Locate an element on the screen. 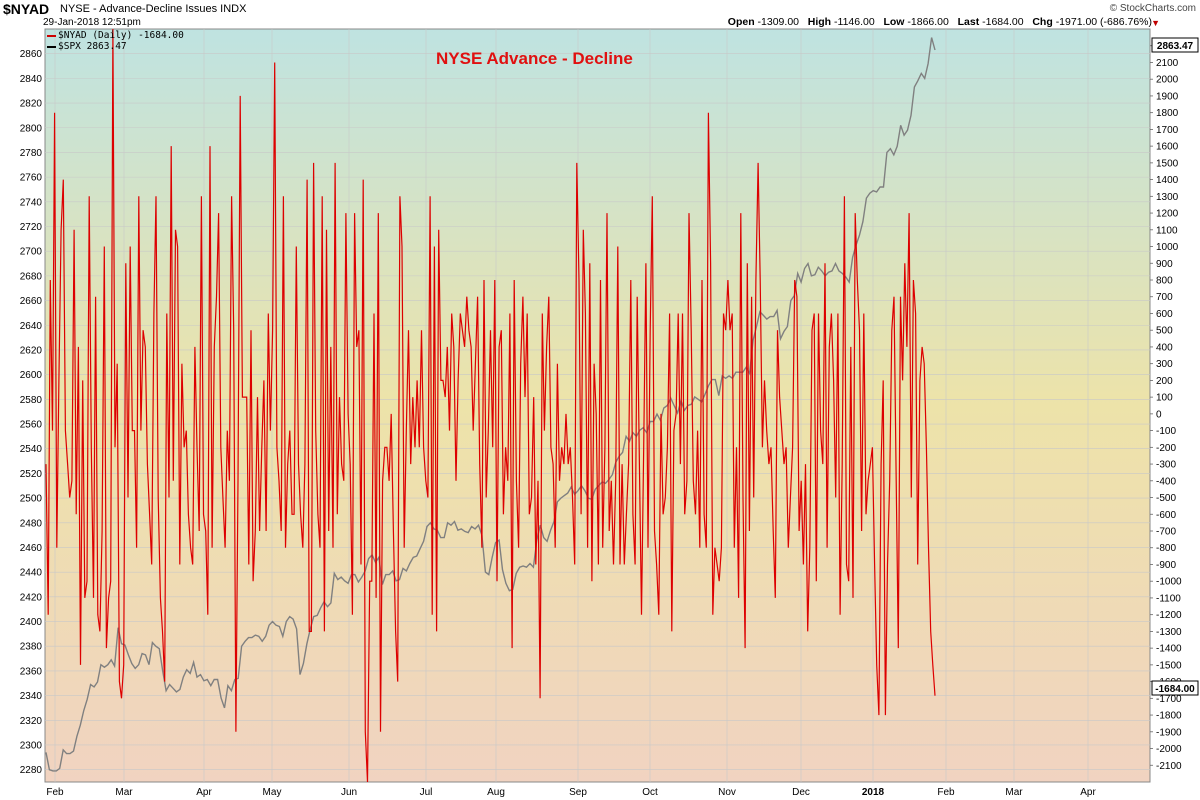 The width and height of the screenshot is (1200, 800). left-tick-label: 2840 is located at coordinates (31, 79).